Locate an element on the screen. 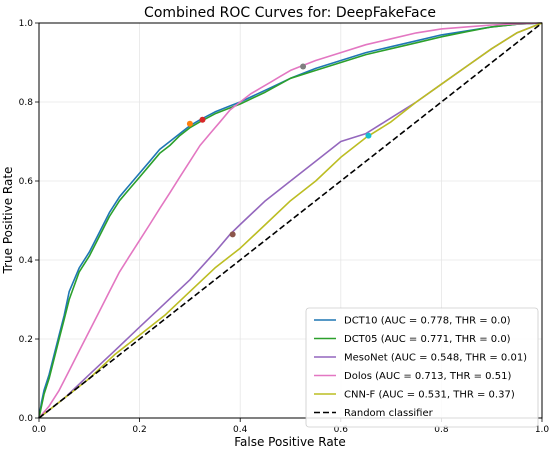 The height and width of the screenshot is (452, 550). x-axis-label: False Positive Rate is located at coordinates (290, 442).